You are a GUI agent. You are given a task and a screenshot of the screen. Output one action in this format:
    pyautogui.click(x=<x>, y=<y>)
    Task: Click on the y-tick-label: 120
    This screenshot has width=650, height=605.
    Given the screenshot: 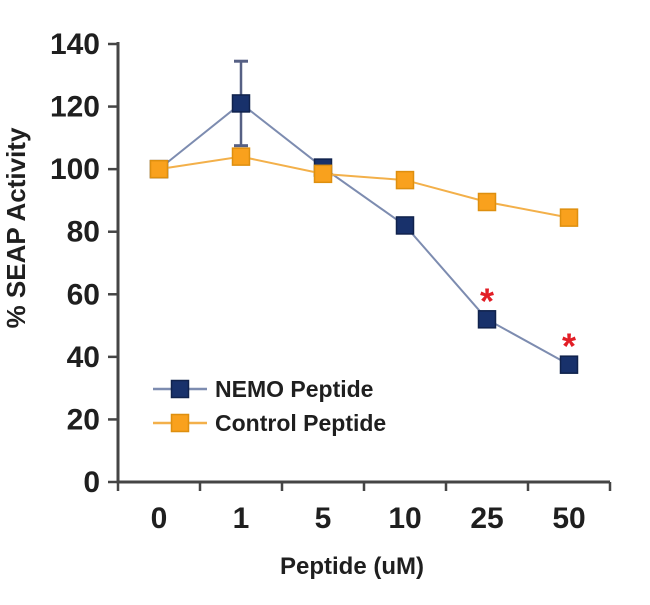 What is the action you would take?
    pyautogui.click(x=75, y=107)
    